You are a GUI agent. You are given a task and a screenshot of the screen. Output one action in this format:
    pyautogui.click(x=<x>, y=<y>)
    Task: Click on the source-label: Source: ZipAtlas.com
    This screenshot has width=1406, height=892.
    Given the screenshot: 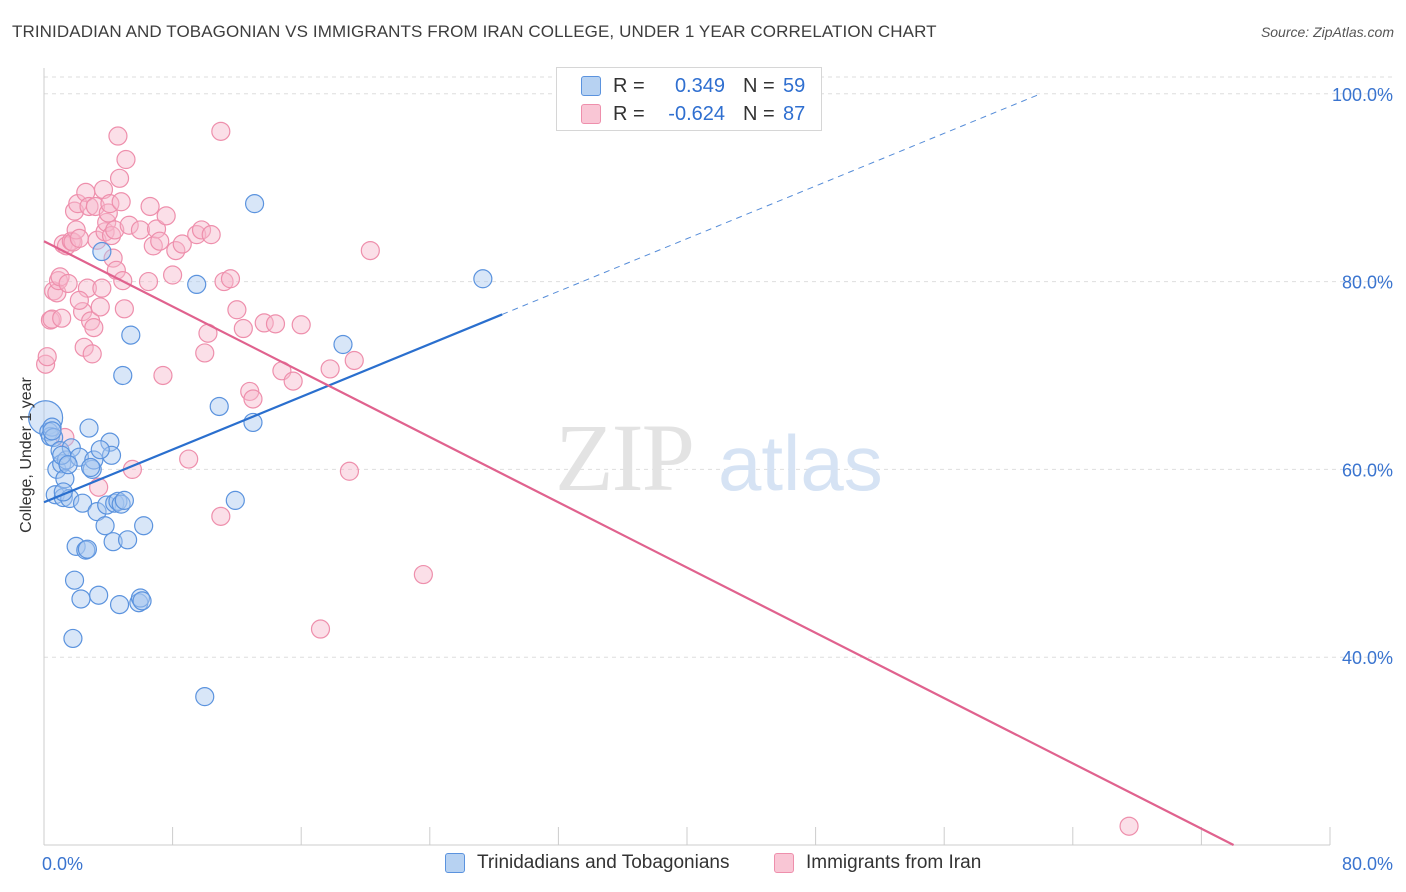 What is the action you would take?
    pyautogui.click(x=1327, y=32)
    